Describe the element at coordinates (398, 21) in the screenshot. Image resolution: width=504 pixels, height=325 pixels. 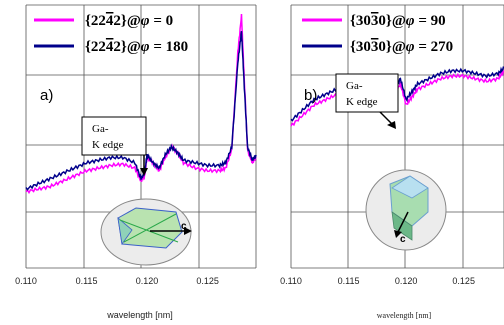
I see `legend-label-b-0: {3030}@φ = 90` at that location.